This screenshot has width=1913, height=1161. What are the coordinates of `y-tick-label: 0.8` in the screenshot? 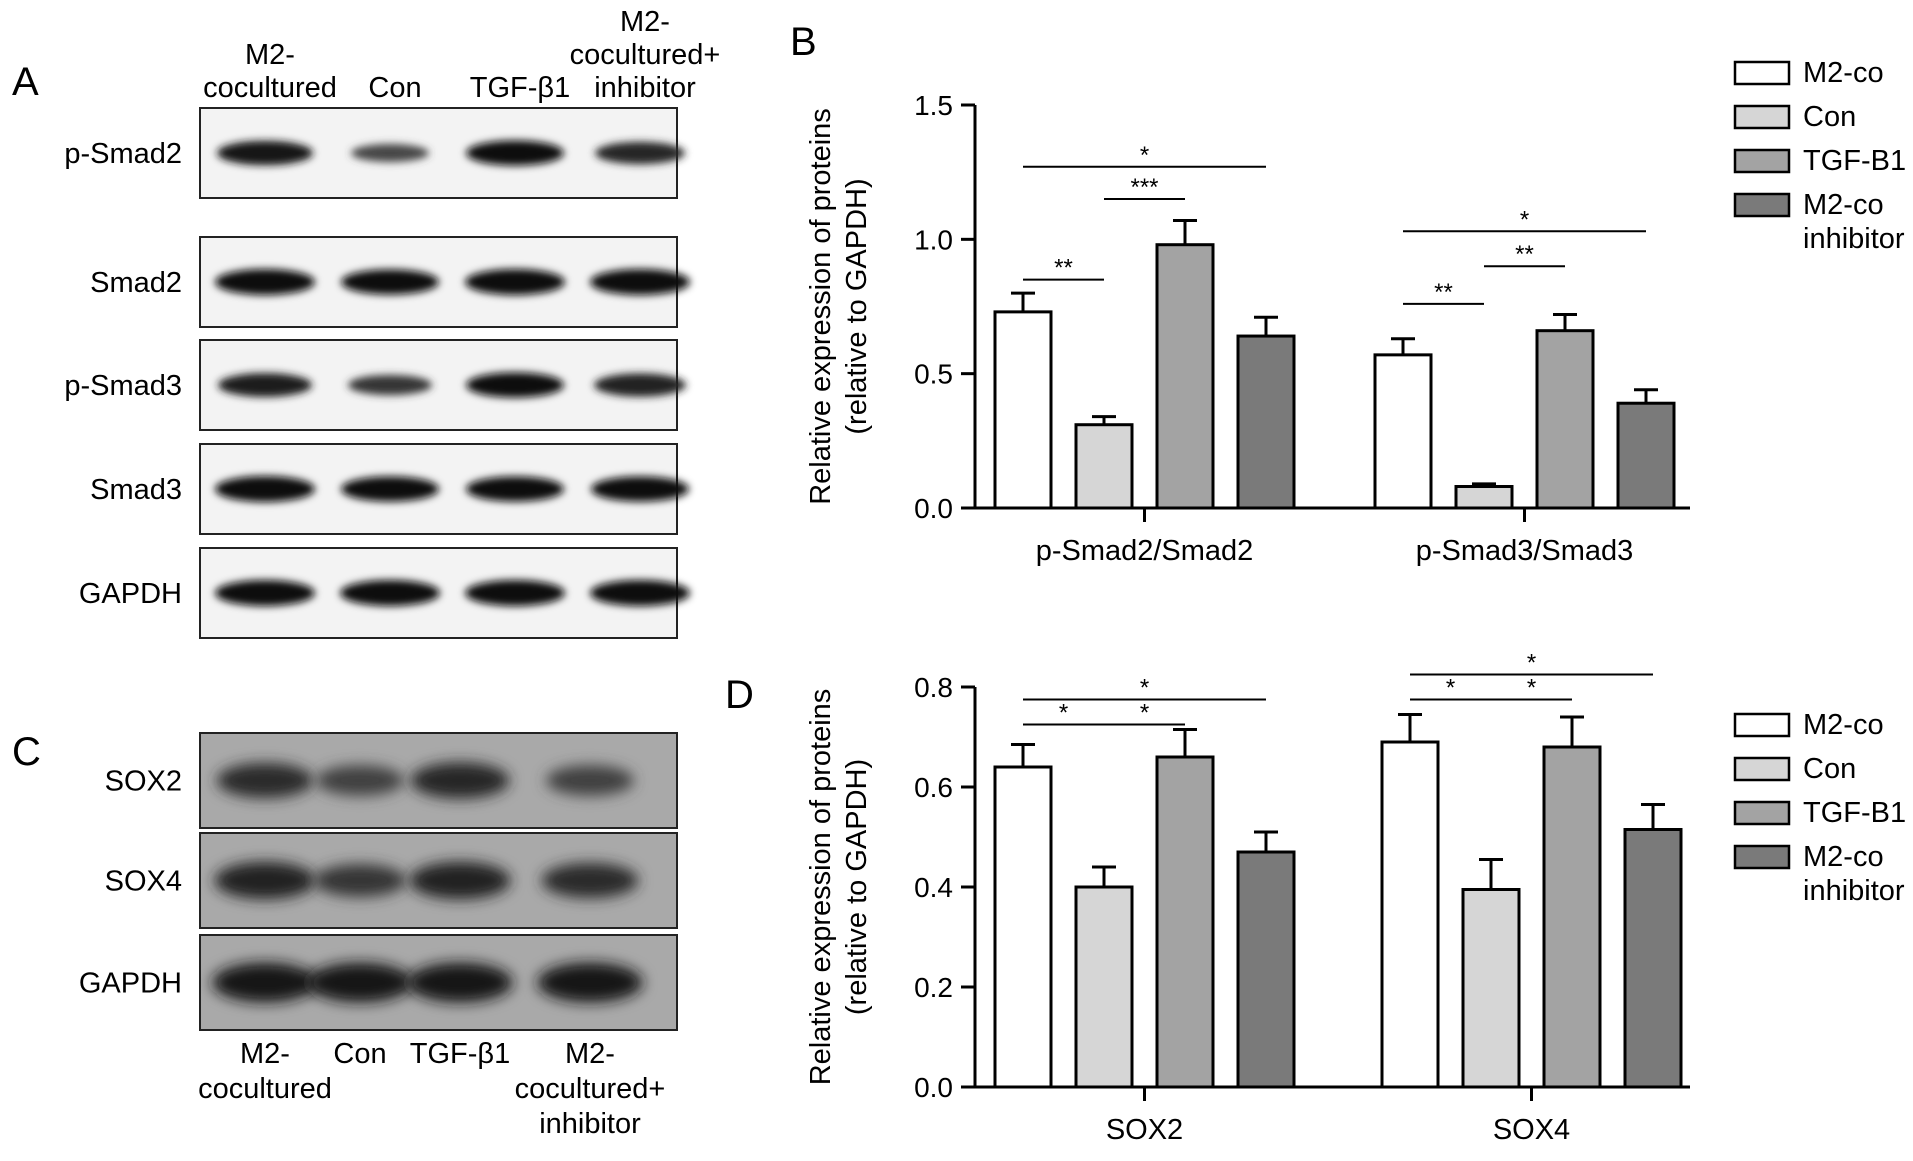 It's located at (933, 687).